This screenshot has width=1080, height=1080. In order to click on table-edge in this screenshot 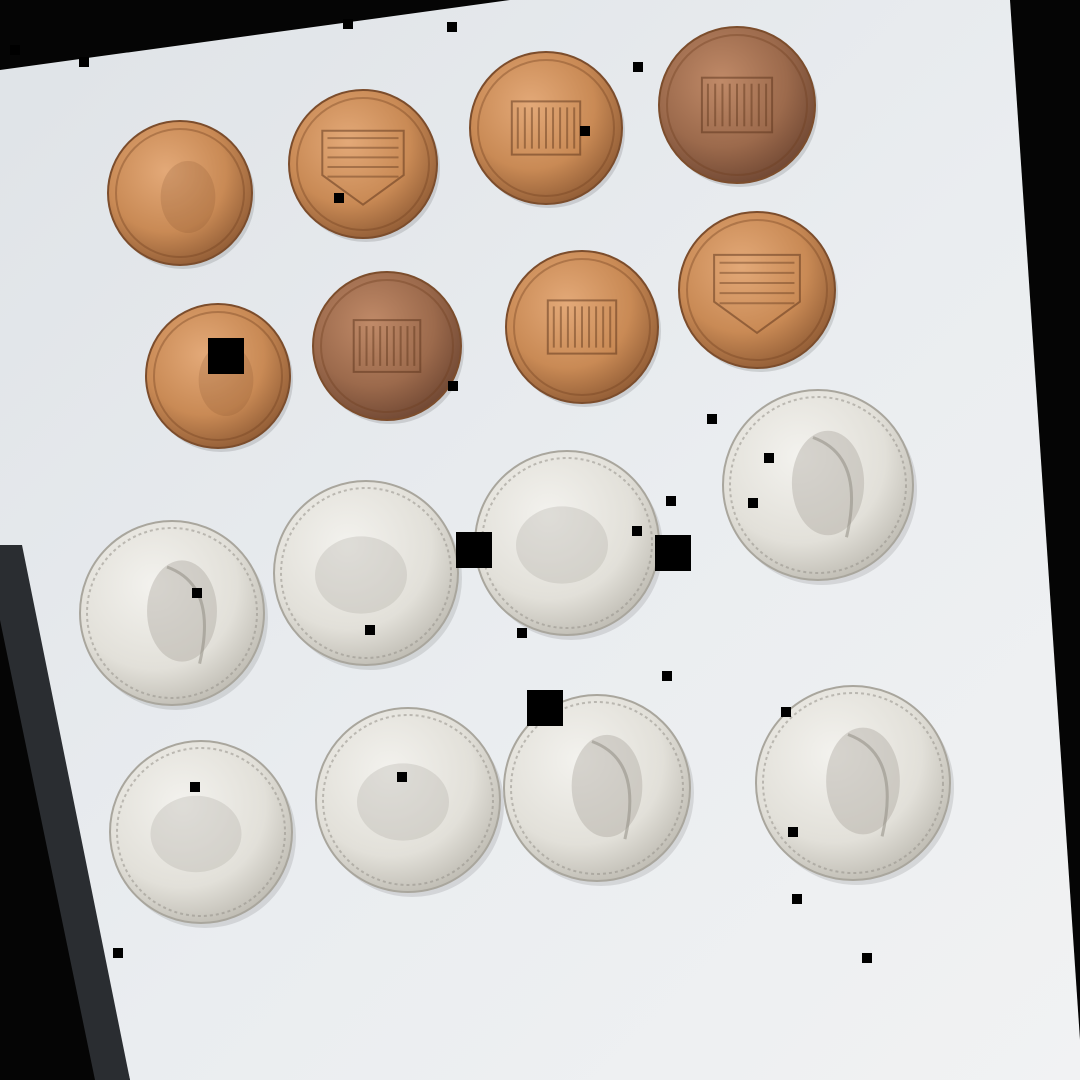, I will do `click(65, 812)`.